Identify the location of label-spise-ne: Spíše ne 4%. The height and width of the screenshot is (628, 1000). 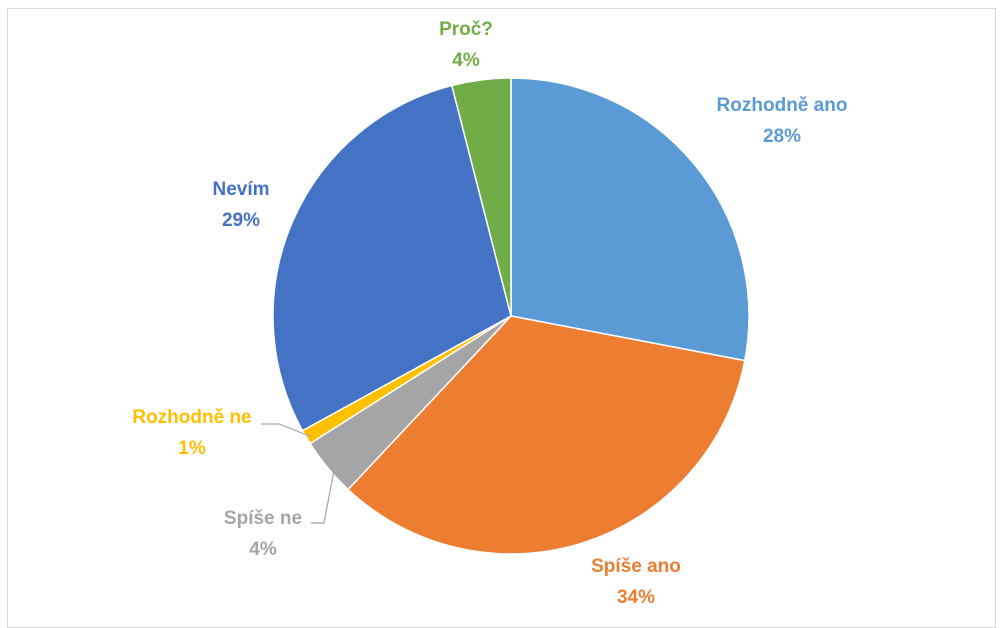
(263, 534).